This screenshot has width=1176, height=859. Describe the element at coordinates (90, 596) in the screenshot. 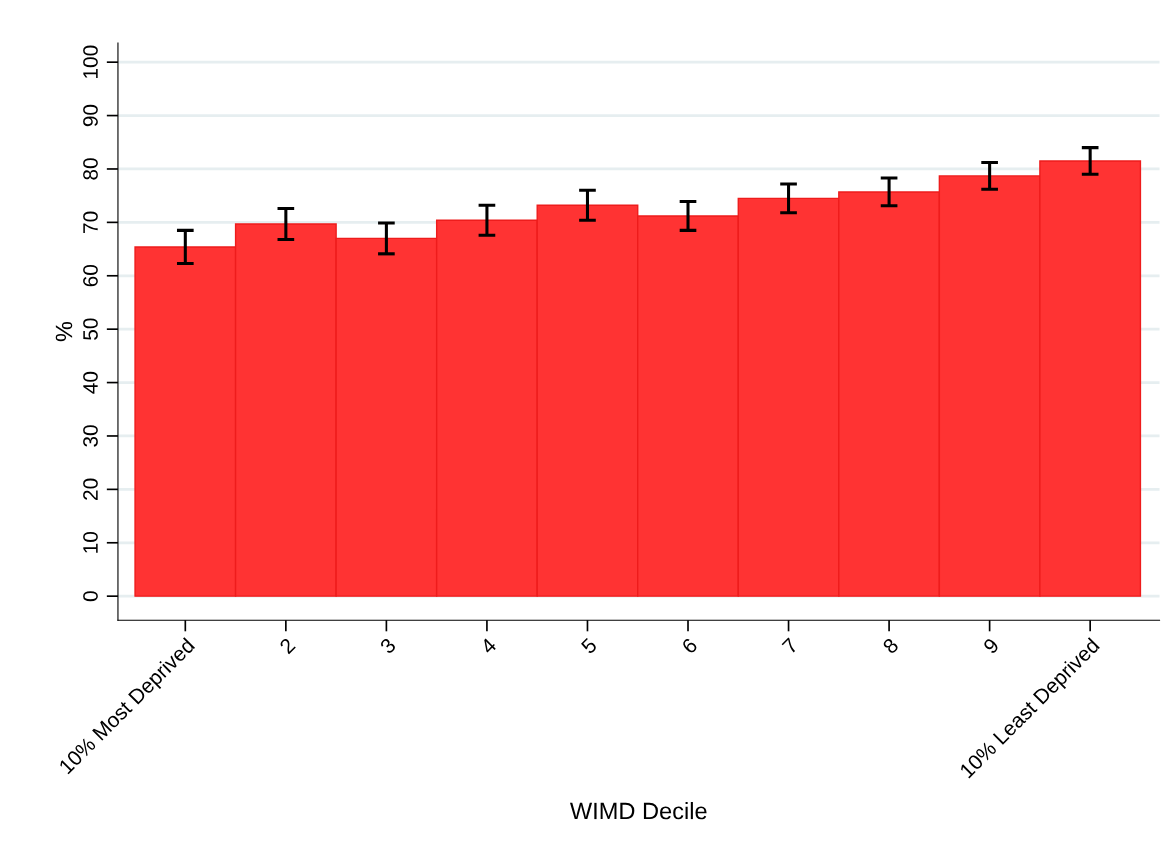

I see `y-tick-label: 0` at that location.